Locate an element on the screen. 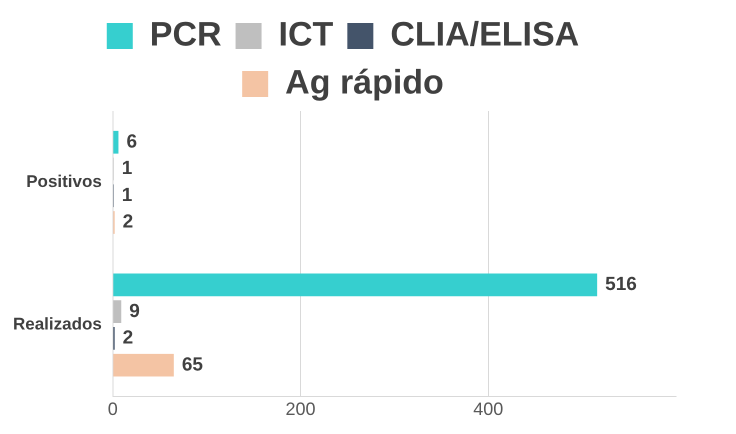 The width and height of the screenshot is (736, 434). x-tick-label: 400 is located at coordinates (488, 409).